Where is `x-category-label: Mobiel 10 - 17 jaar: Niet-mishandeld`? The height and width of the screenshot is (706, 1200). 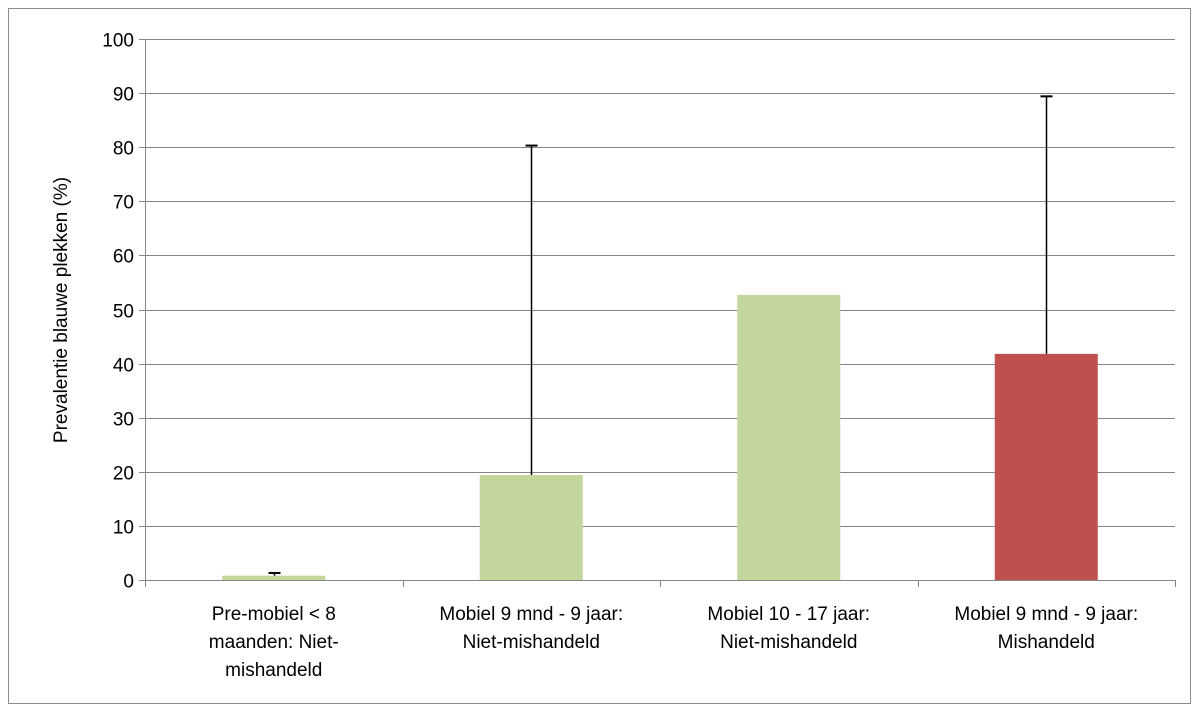 x-category-label: Mobiel 10 - 17 jaar: Niet-mishandeld is located at coordinates (788, 628).